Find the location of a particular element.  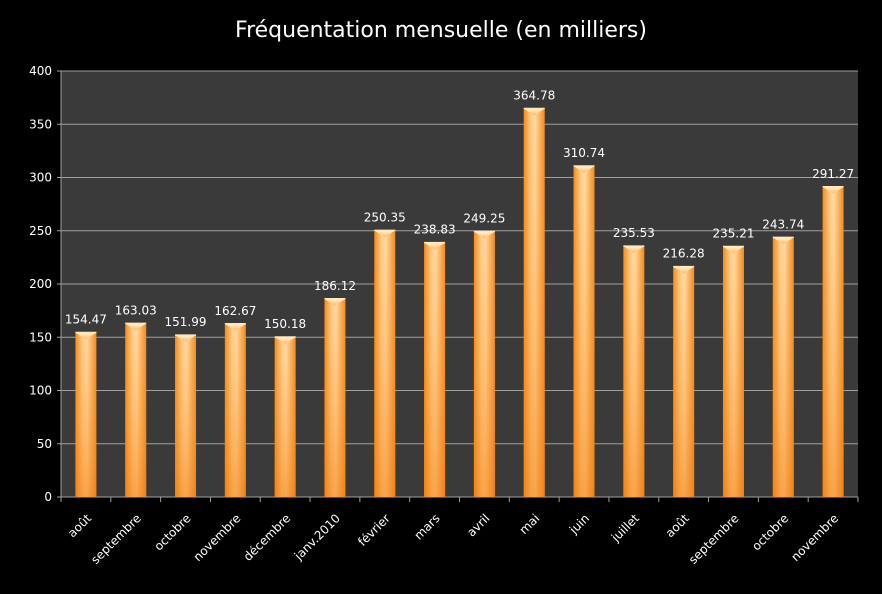

y-tick-label: 50 is located at coordinates (44, 444).